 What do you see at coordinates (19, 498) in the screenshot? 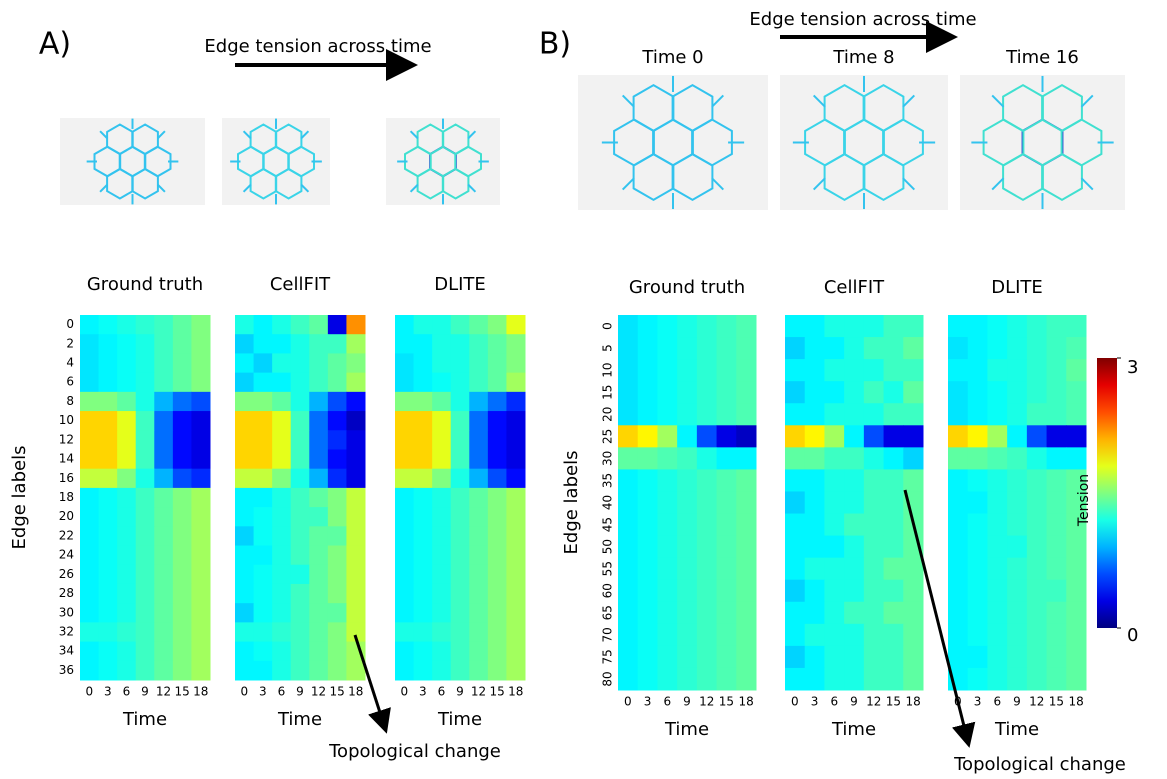
I see `y-axis-label: Edge labels` at bounding box center [19, 498].